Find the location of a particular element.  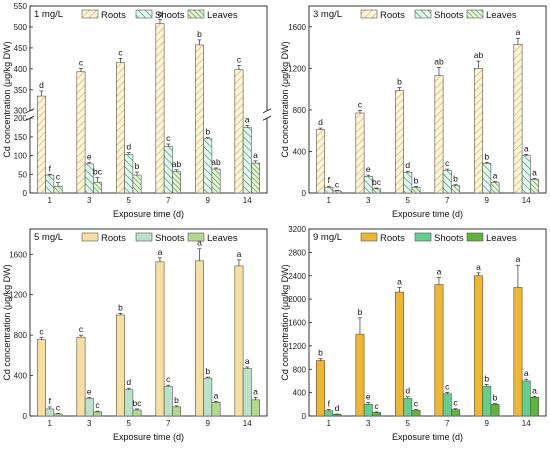

y-tick-label: 800 is located at coordinates (300, 369).